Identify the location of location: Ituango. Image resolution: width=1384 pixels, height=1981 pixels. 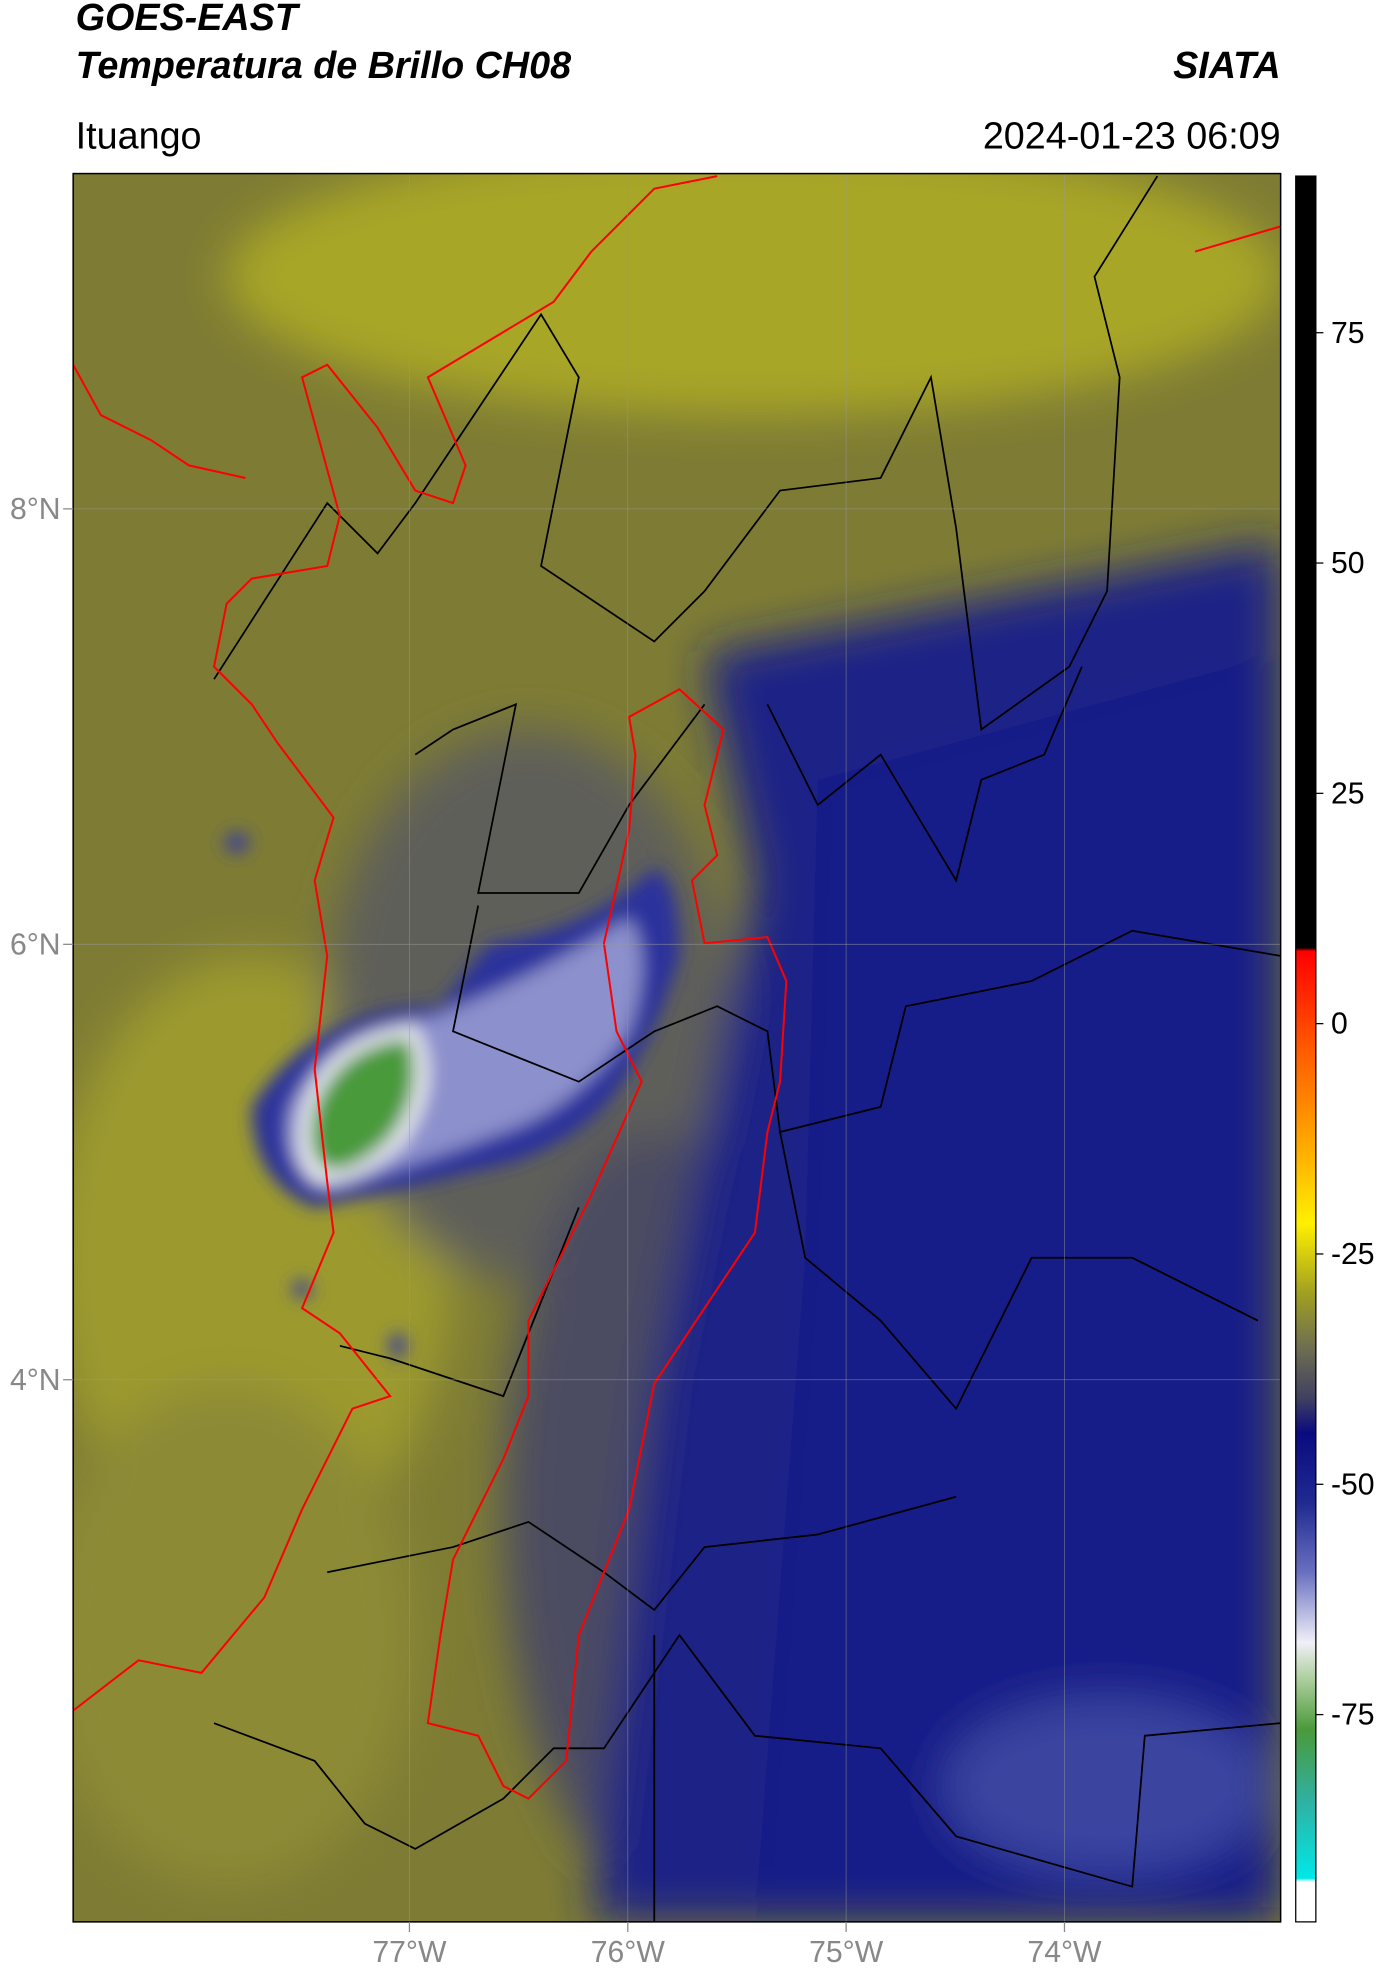
(139, 135).